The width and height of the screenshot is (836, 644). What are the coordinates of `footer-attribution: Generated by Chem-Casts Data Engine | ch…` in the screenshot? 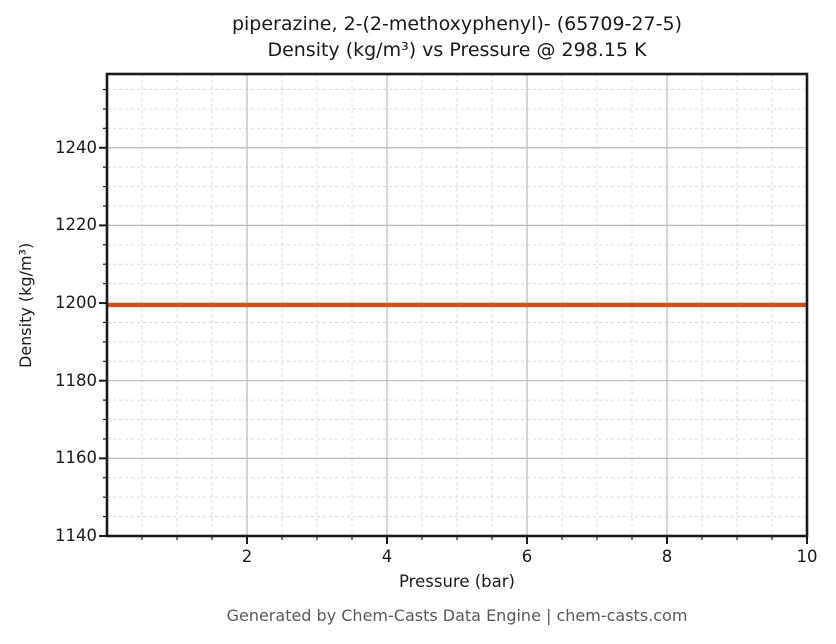 It's located at (457, 615).